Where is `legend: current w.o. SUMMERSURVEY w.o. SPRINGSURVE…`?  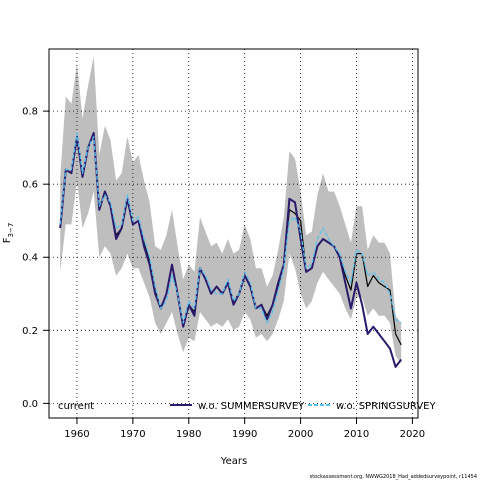
legend: current w.o. SUMMERSURVEY w.o. SPRINGSURVE… is located at coordinates (247, 406).